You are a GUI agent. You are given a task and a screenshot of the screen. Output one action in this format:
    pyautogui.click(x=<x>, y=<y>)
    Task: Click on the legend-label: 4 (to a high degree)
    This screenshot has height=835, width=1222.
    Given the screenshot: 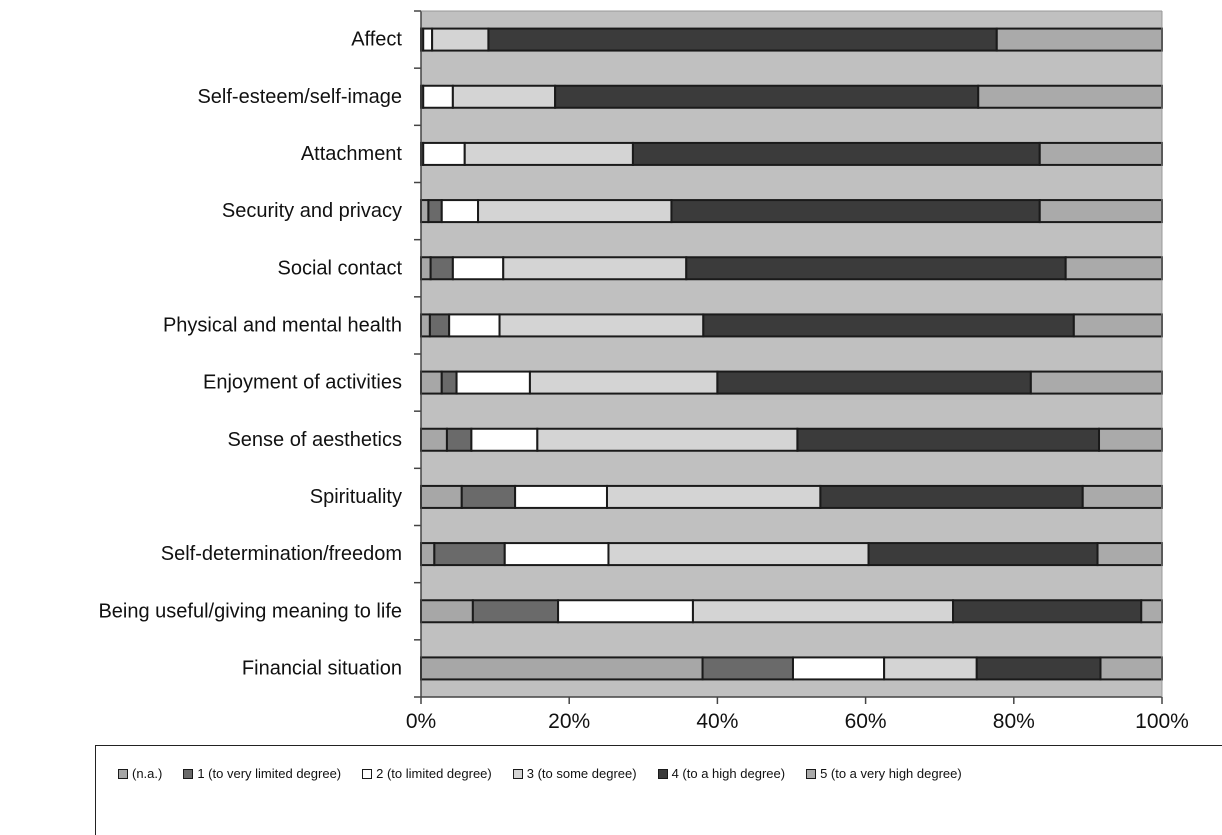 What is the action you would take?
    pyautogui.click(x=728, y=773)
    